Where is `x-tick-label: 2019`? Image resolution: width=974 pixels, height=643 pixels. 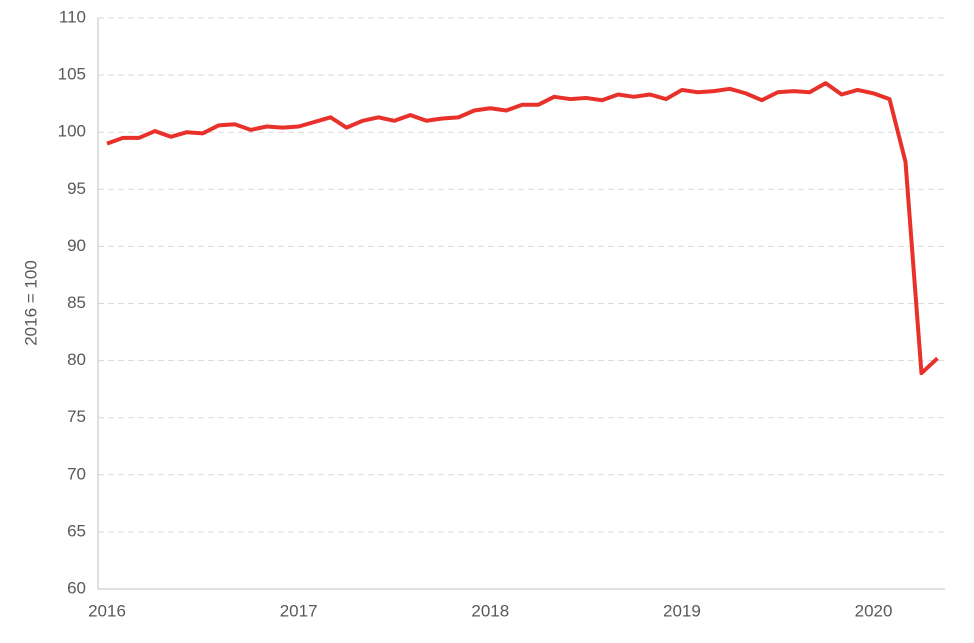
x-tick-label: 2019 is located at coordinates (682, 610).